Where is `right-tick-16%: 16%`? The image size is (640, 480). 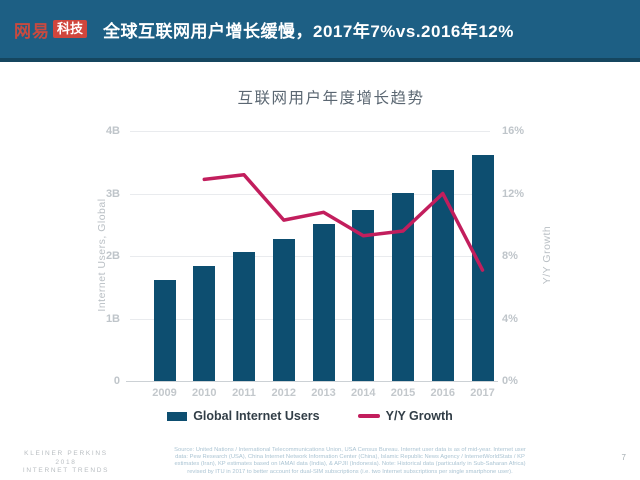 right-tick-16%: 16% is located at coordinates (513, 131).